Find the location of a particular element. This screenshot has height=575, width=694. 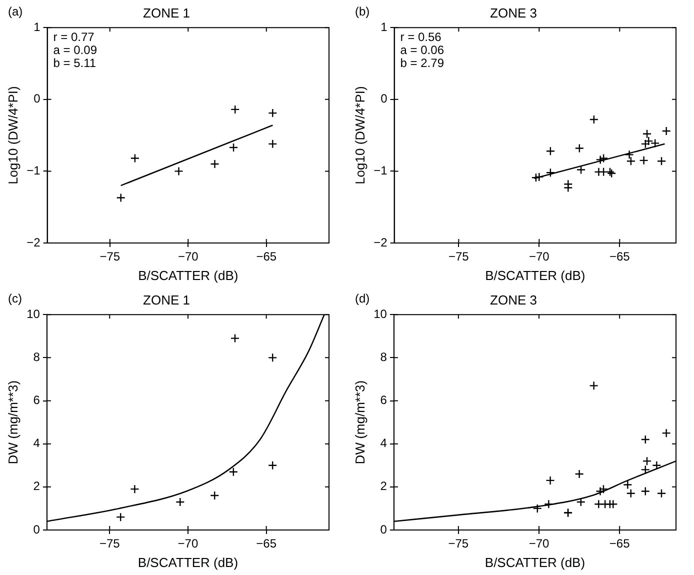

text: (a) is located at coordinates (15, 11).